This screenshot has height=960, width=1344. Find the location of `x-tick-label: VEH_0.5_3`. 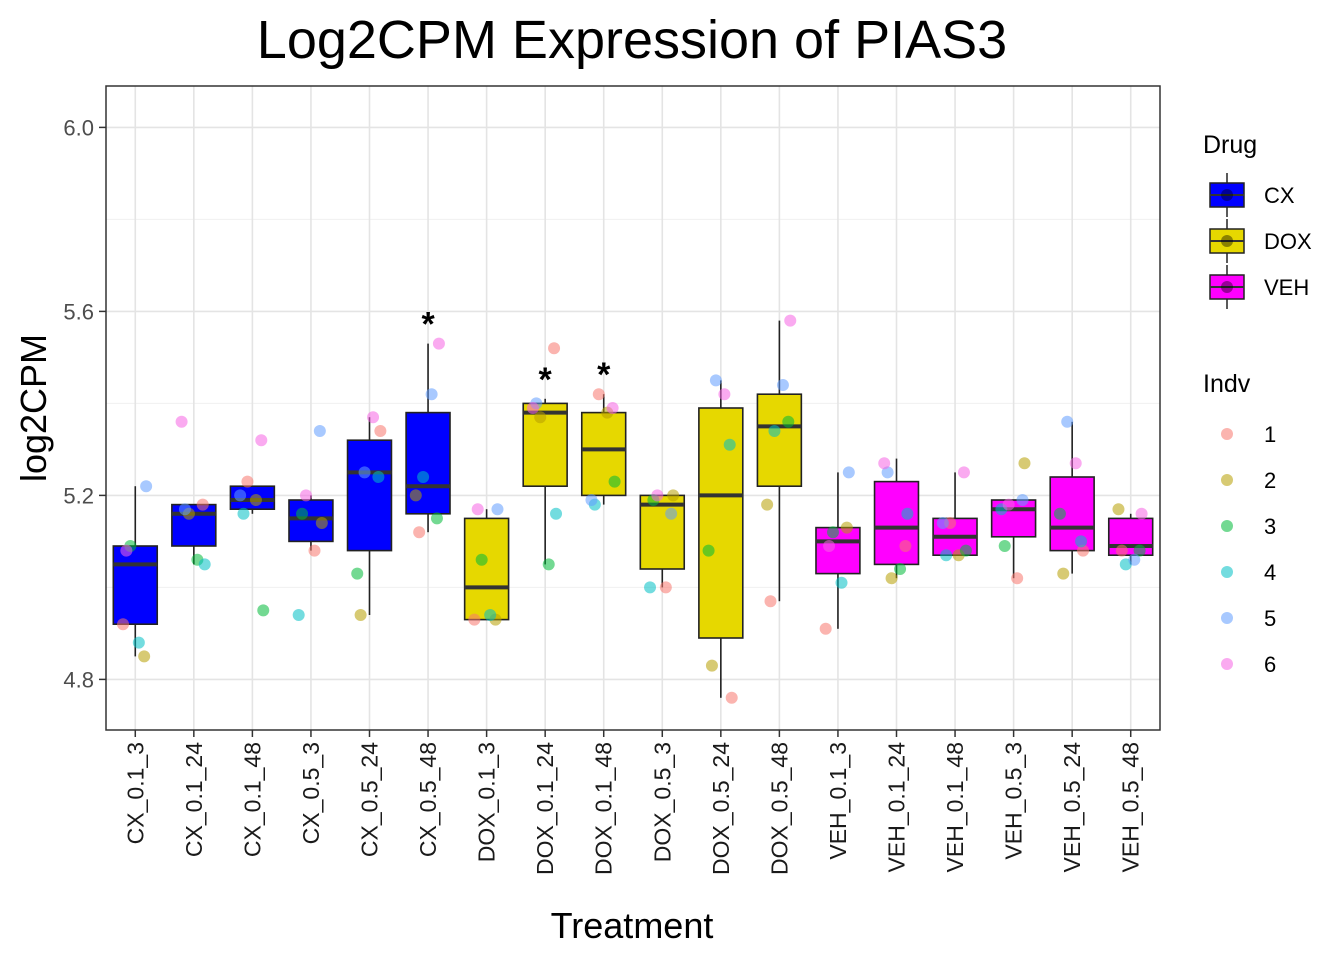

x-tick-label: VEH_0.5_3 is located at coordinates (1014, 801).